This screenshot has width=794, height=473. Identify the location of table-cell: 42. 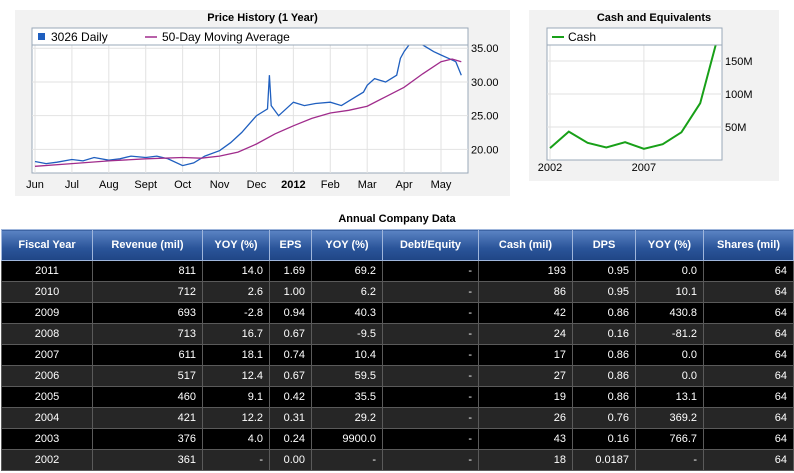
(525, 313).